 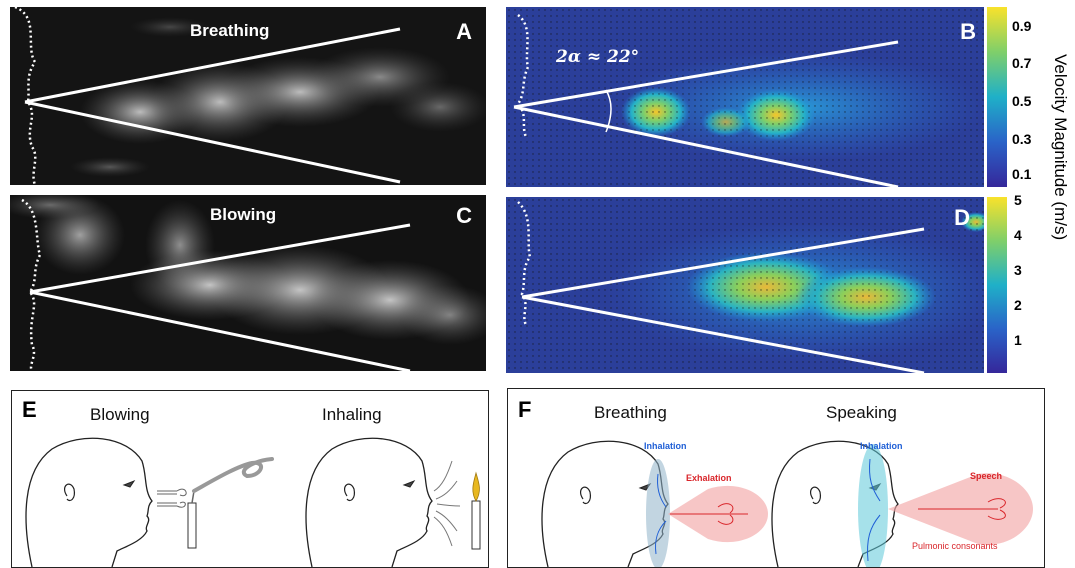 I want to click on blowing-smoke-image, so click(x=248, y=283).